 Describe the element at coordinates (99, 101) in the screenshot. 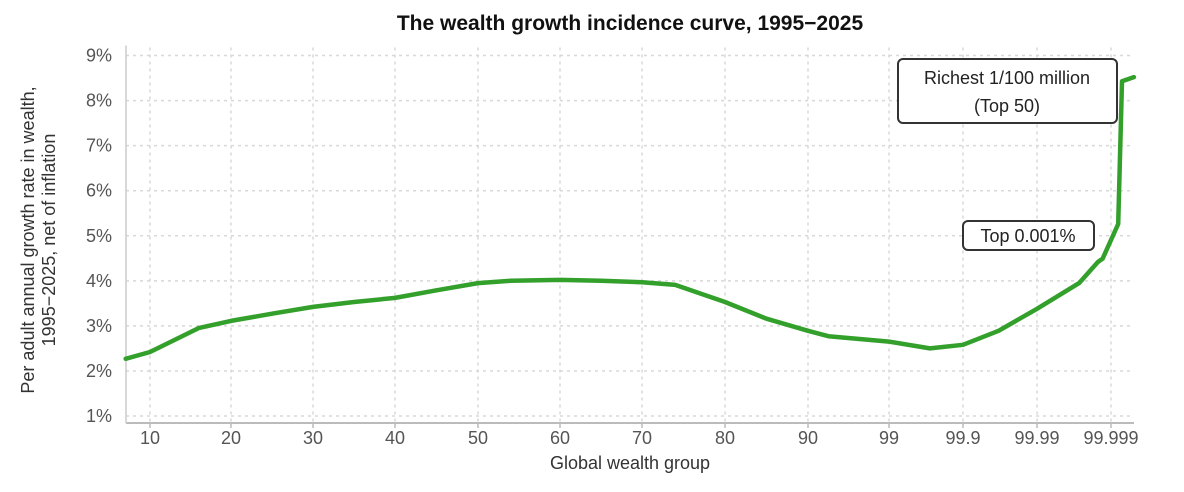

I see `y-tick-label: 8%` at that location.